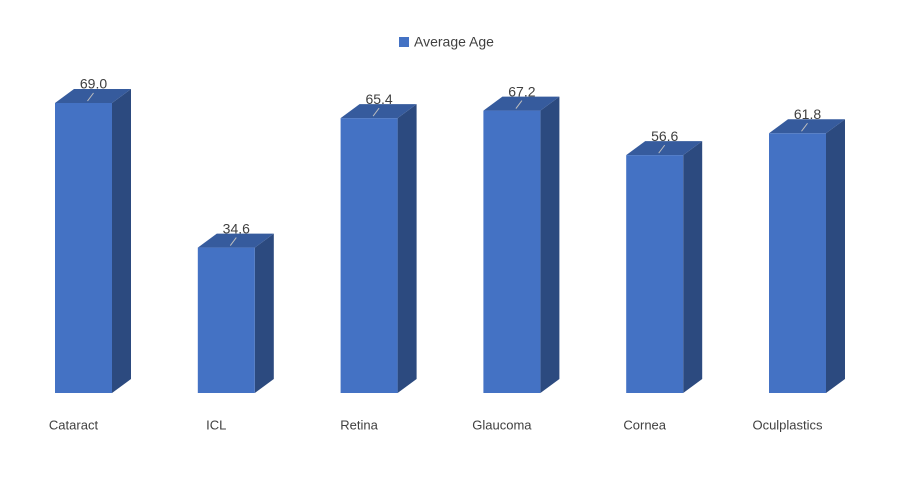 The image size is (900, 481). What do you see at coordinates (74, 424) in the screenshot?
I see `x-tick-label: Cataract` at bounding box center [74, 424].